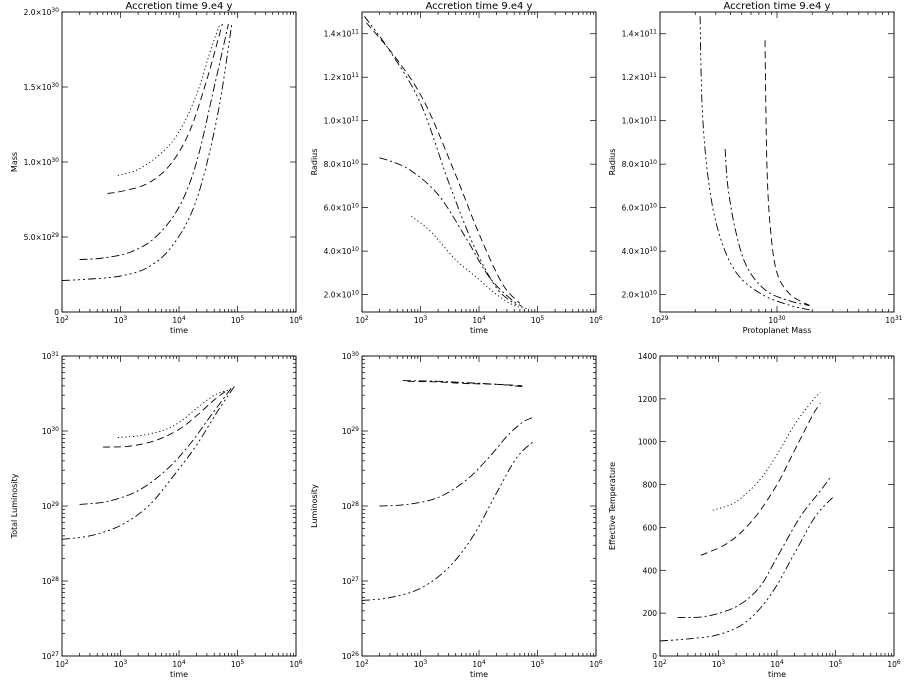 The width and height of the screenshot is (906, 684). Describe the element at coordinates (893, 320) in the screenshot. I see `x-tick-label: 10³¹` at that location.